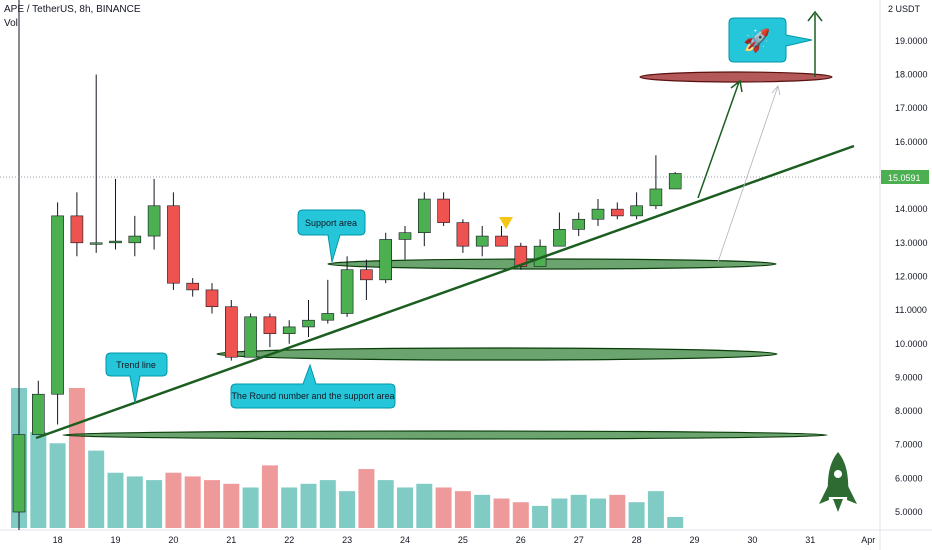 The height and width of the screenshot is (550, 932). I want to click on price-tick-label: 9.0000, so click(909, 377).